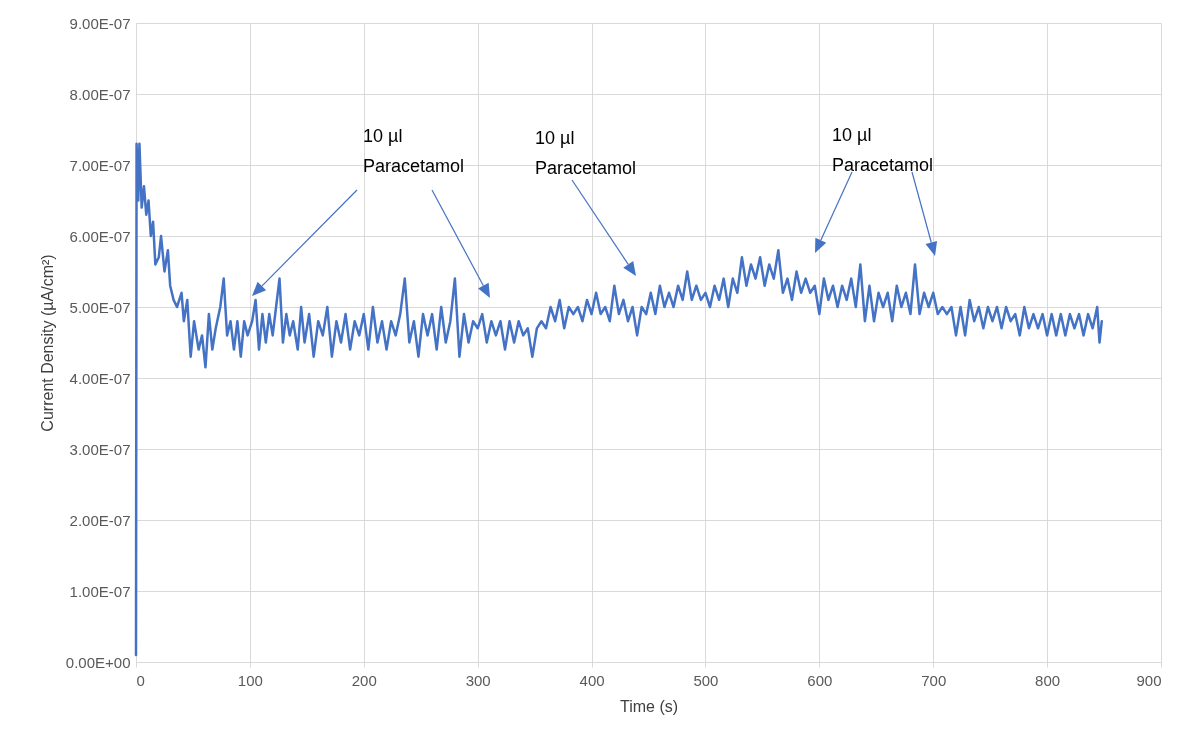 This screenshot has width=1181, height=736. What do you see at coordinates (706, 680) in the screenshot?
I see `x-tick-label: 500` at bounding box center [706, 680].